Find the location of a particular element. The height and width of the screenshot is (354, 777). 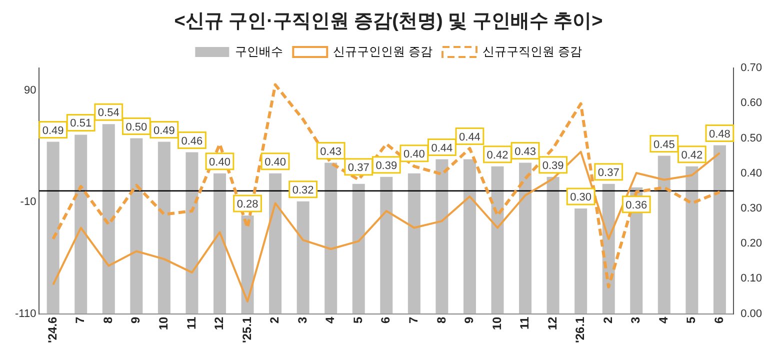

y2-tick-label: 0.10 is located at coordinates (751, 278).